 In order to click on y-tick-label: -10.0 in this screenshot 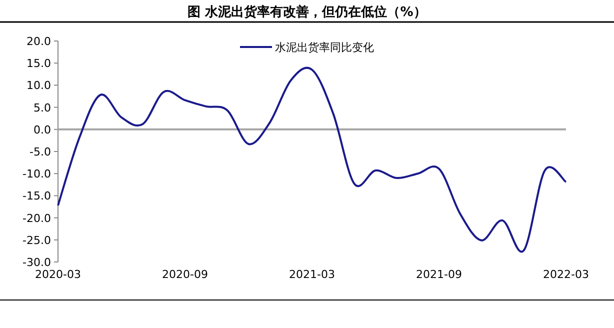, I will do `click(36, 174)`.